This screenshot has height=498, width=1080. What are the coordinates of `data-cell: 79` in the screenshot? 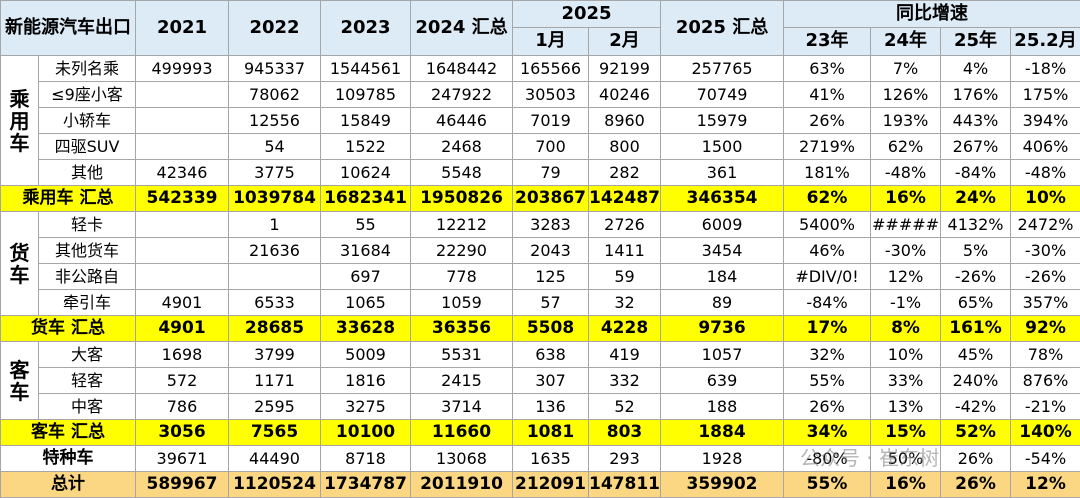 It's located at (550, 172).